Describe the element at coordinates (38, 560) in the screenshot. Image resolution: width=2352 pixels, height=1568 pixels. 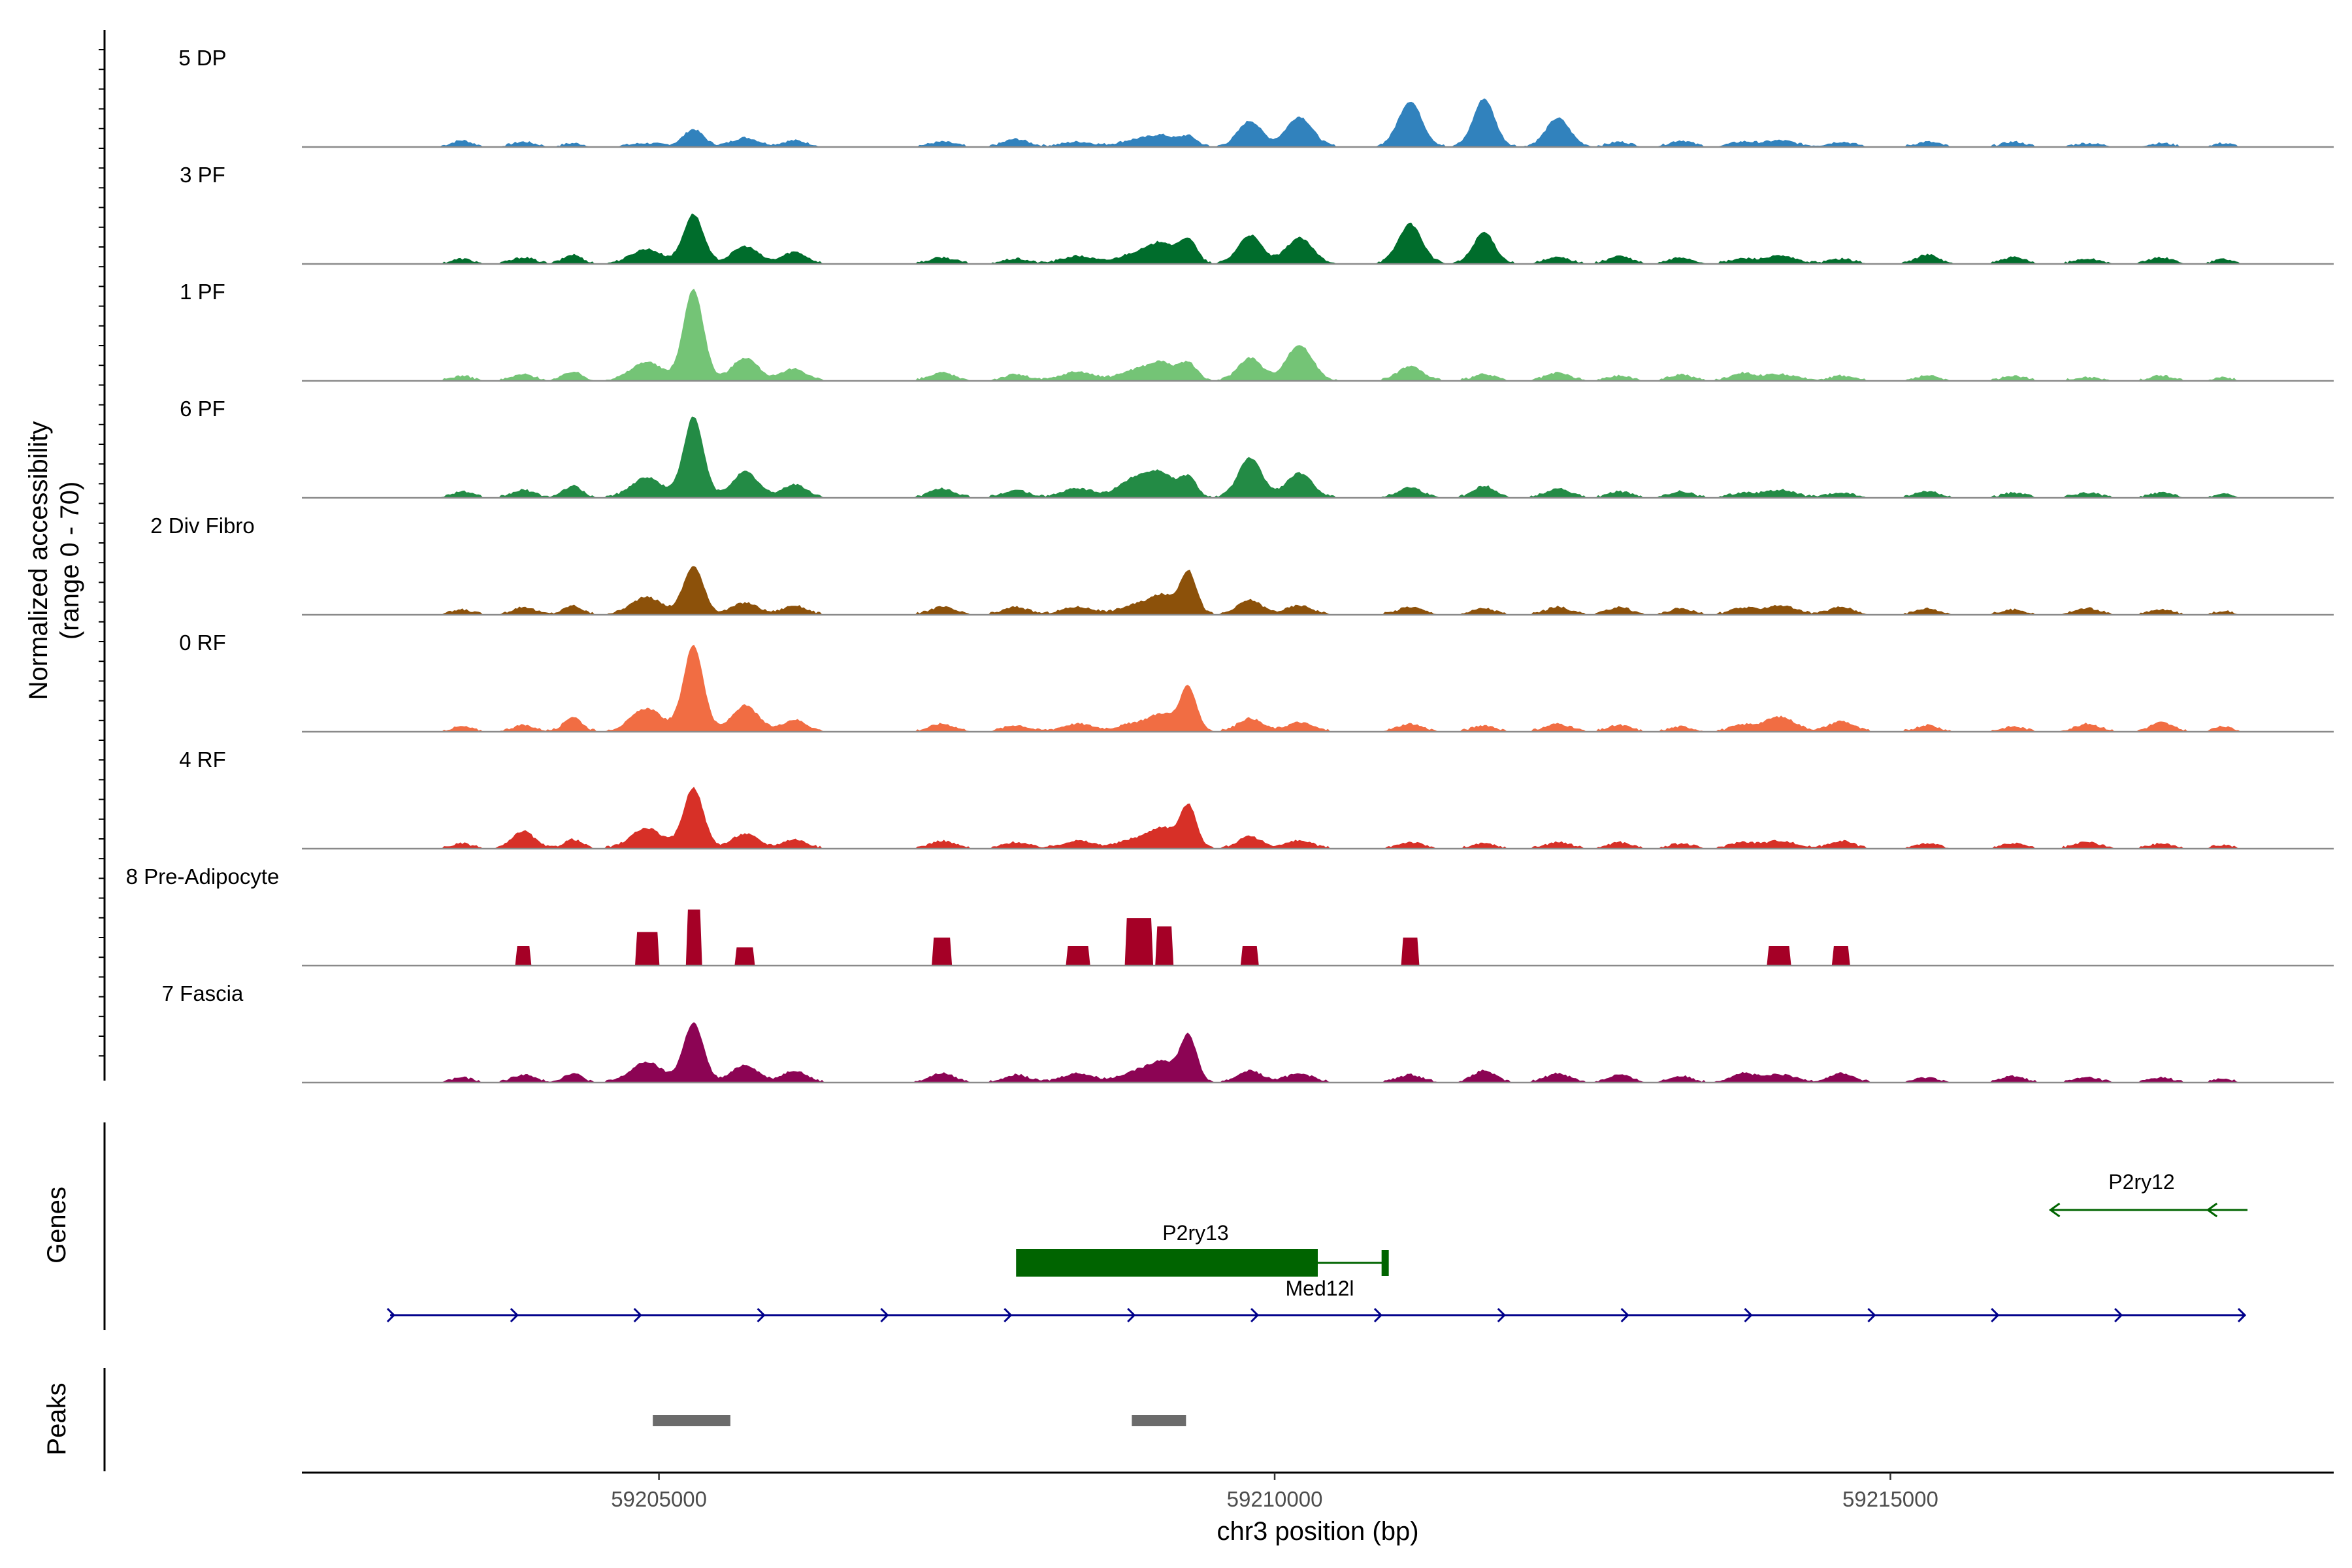
I see `y-axis-title: Normalized accessibility` at that location.